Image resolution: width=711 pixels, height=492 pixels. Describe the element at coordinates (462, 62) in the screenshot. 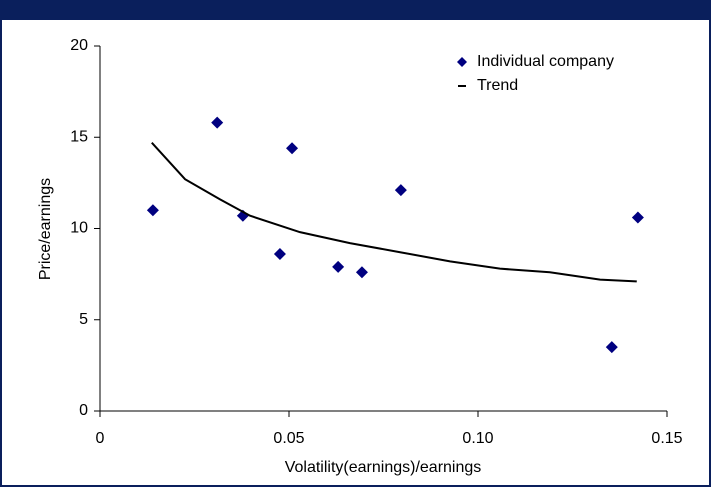

I see `legend-marker` at that location.